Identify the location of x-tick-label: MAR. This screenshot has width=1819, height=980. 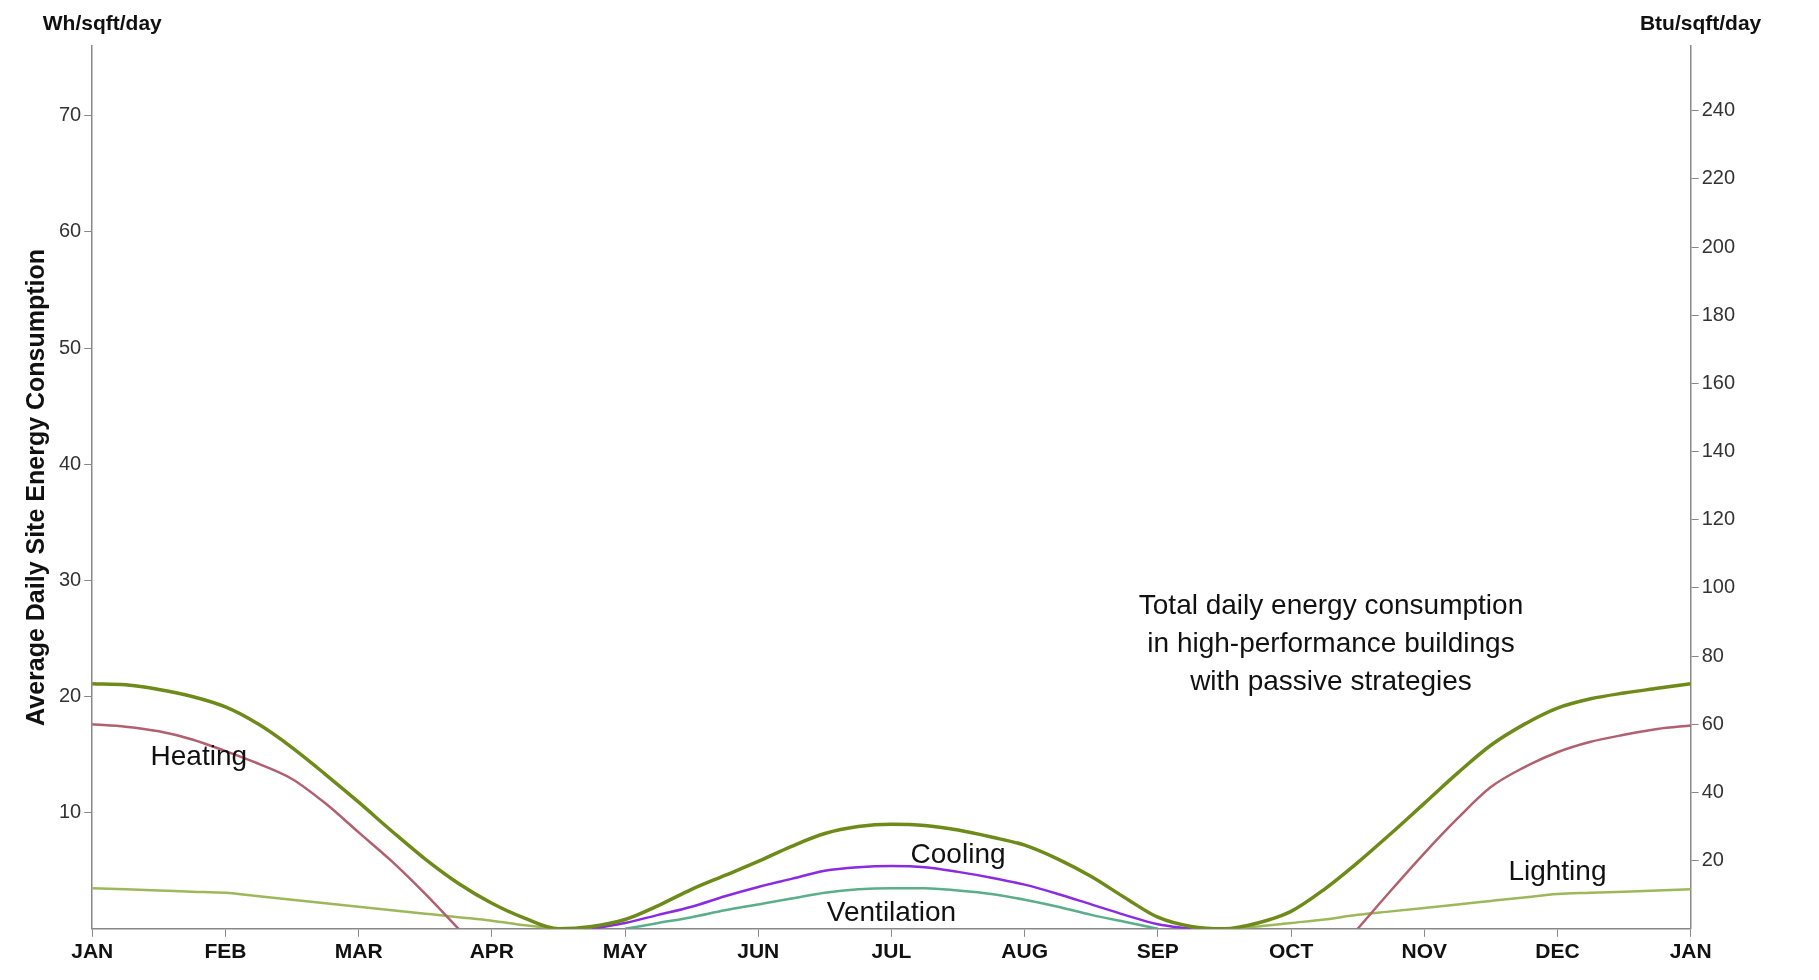
(358, 951).